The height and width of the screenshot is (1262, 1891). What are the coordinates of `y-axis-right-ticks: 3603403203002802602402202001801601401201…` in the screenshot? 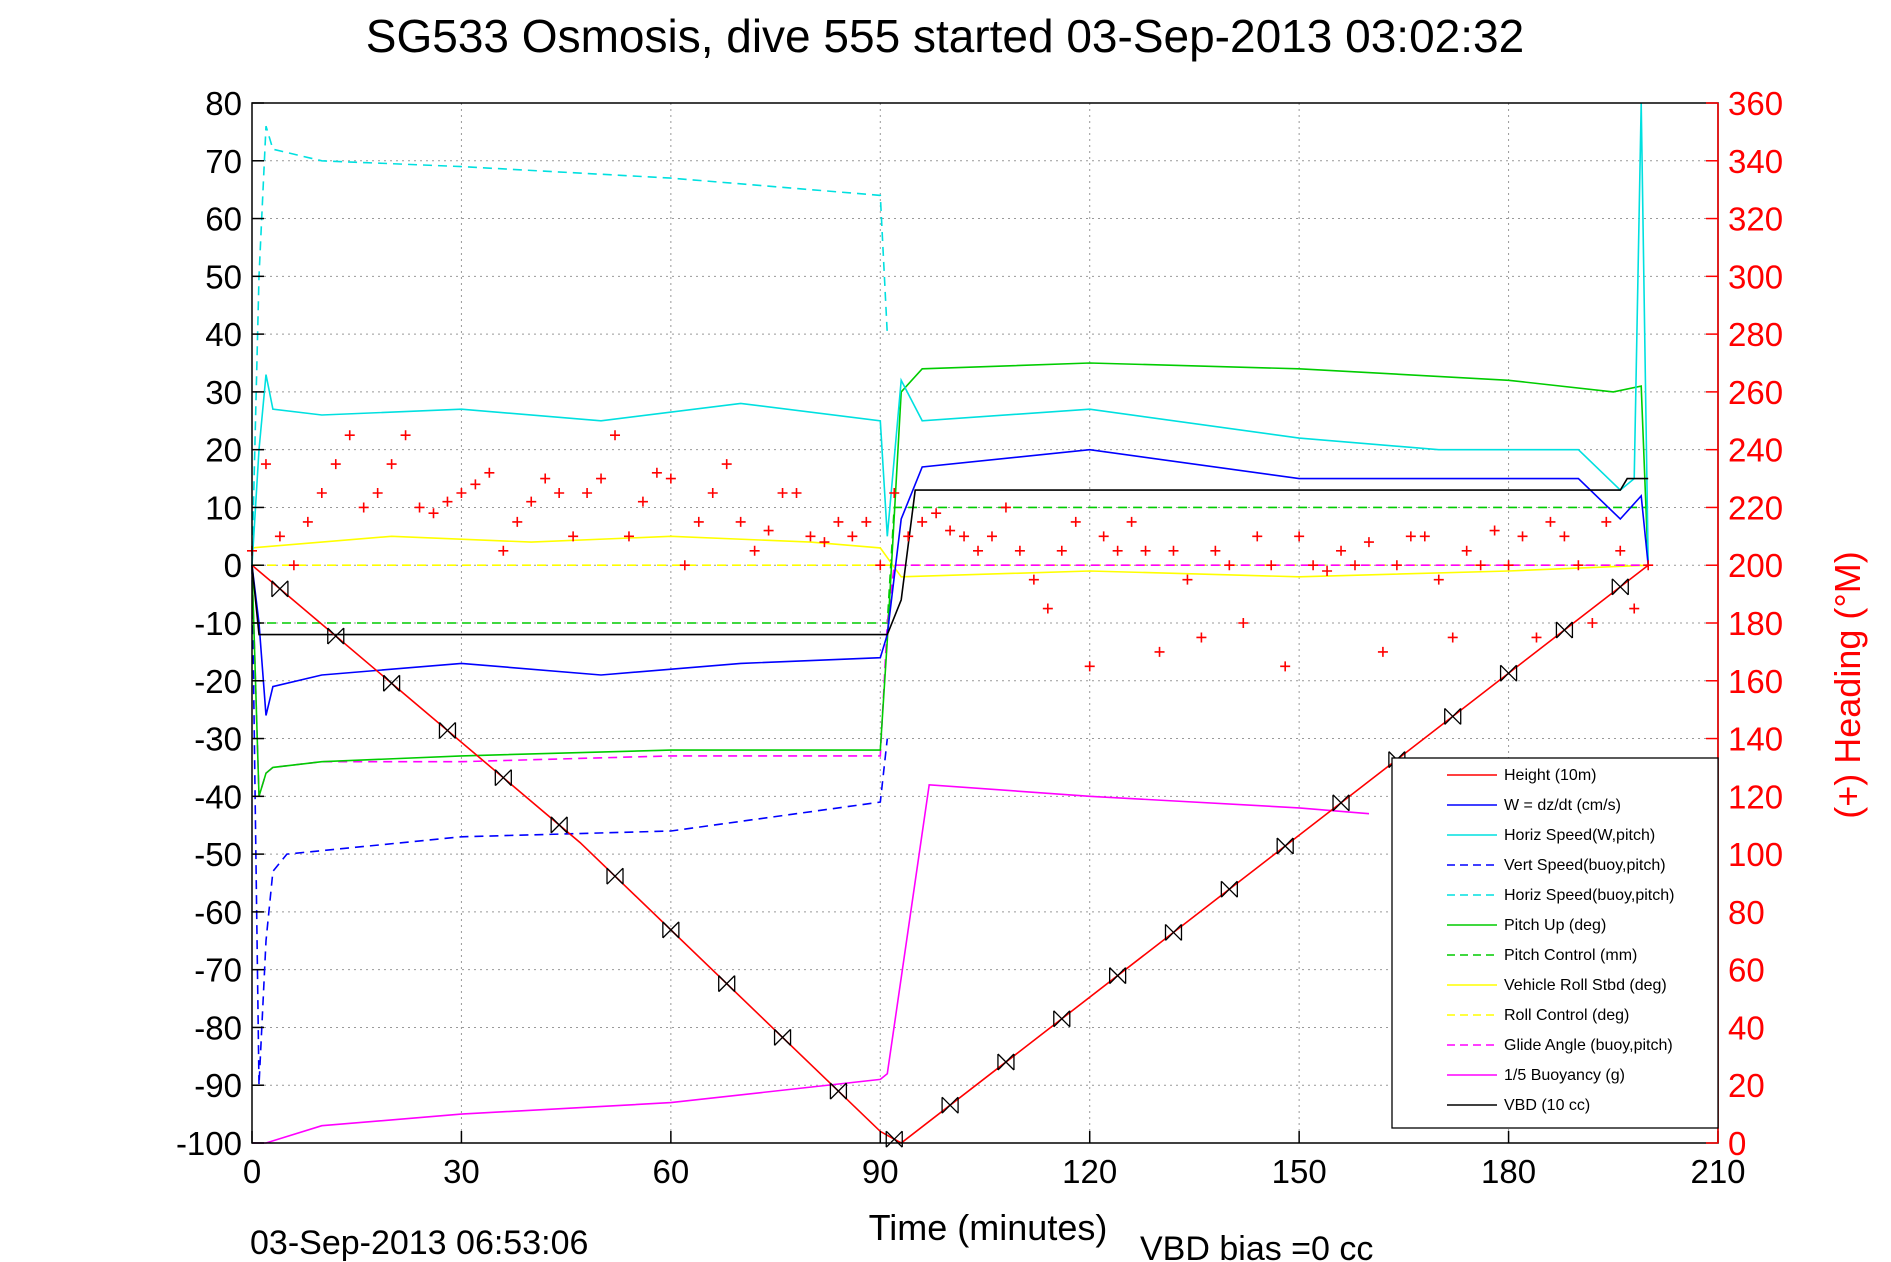 It's located at (1744, 623).